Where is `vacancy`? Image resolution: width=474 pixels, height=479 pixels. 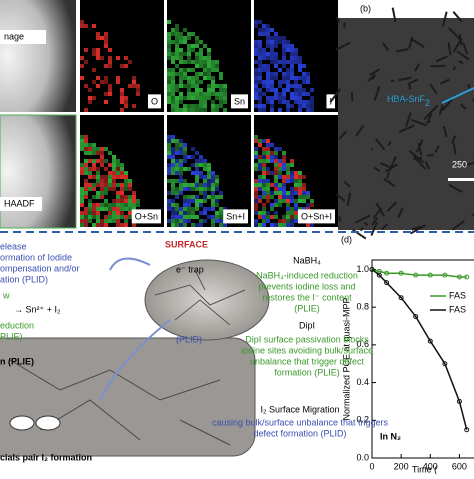
vacancy is located at coordinates (48, 423).